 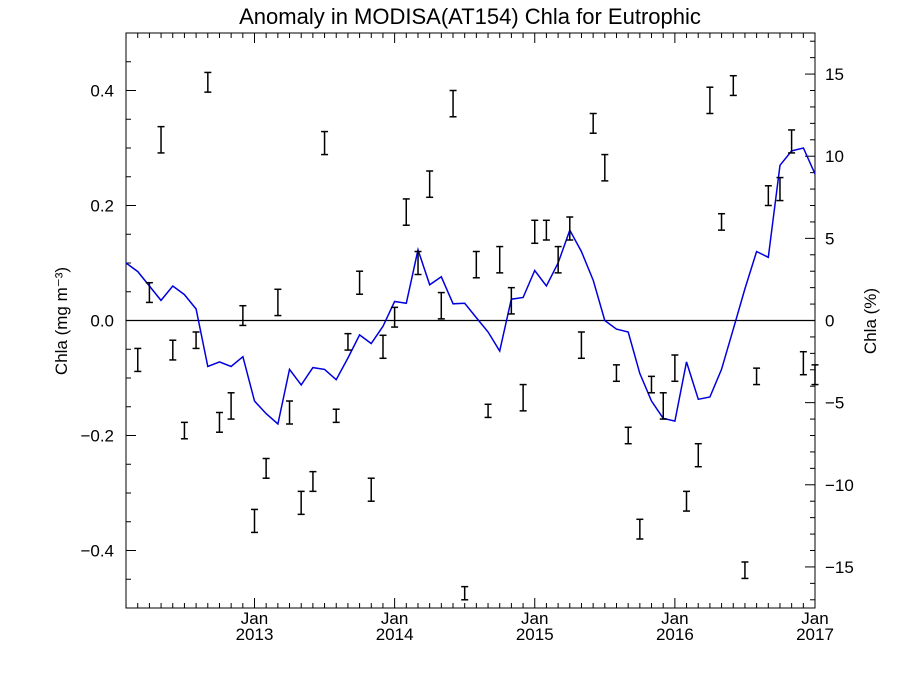 I want to click on y-tick-label-right: −10, so click(x=839, y=485).